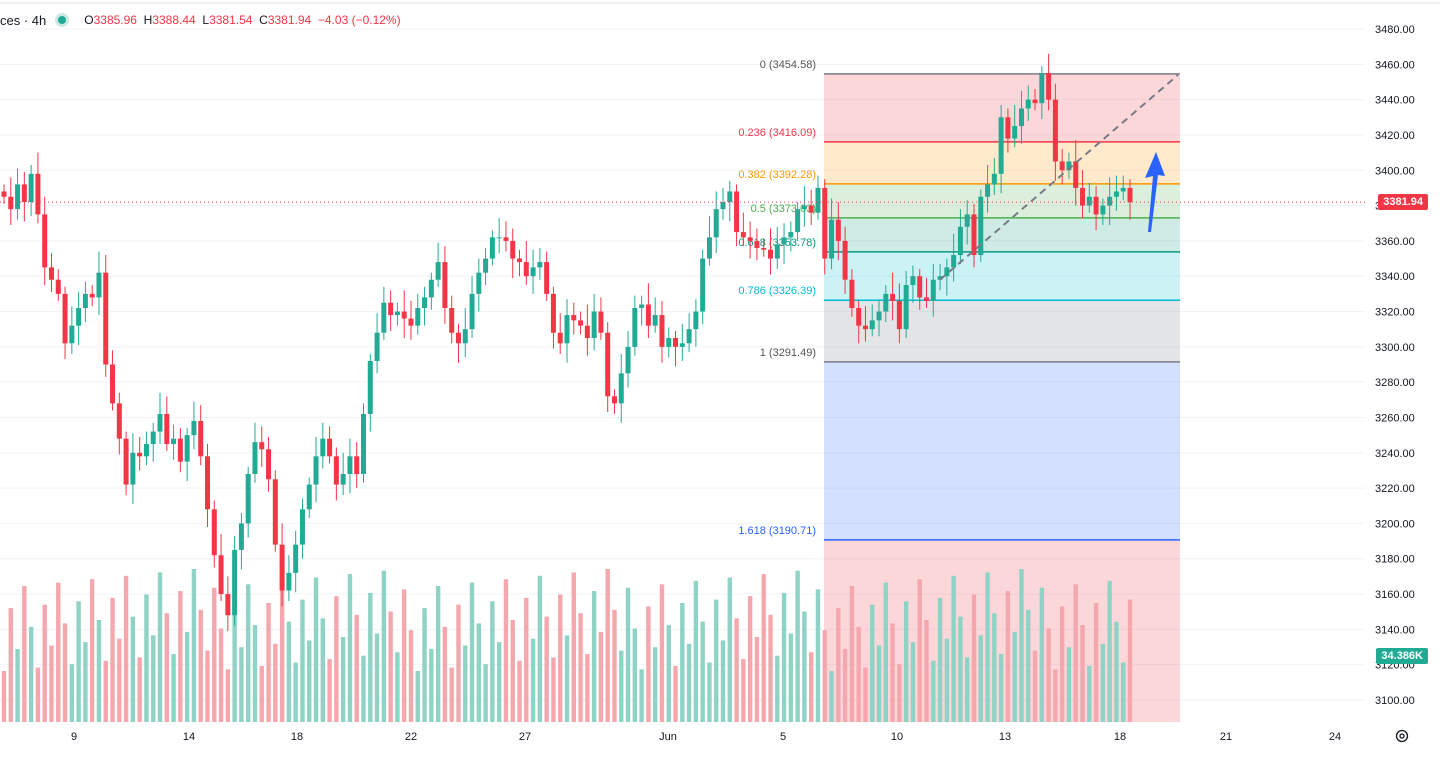  Describe the element at coordinates (777, 133) in the screenshot. I see `fib-level-label: 0.236 (3416.09)` at that location.